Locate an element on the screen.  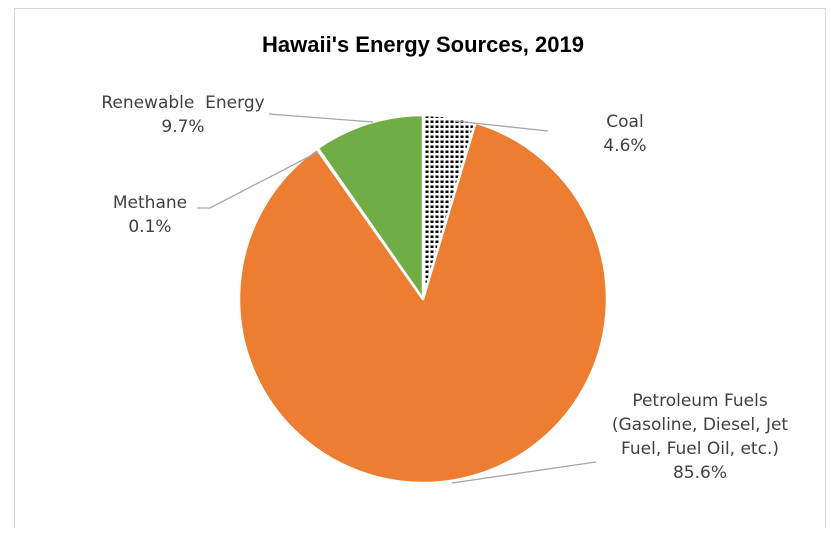
data-label-category: Methane is located at coordinates (150, 203).